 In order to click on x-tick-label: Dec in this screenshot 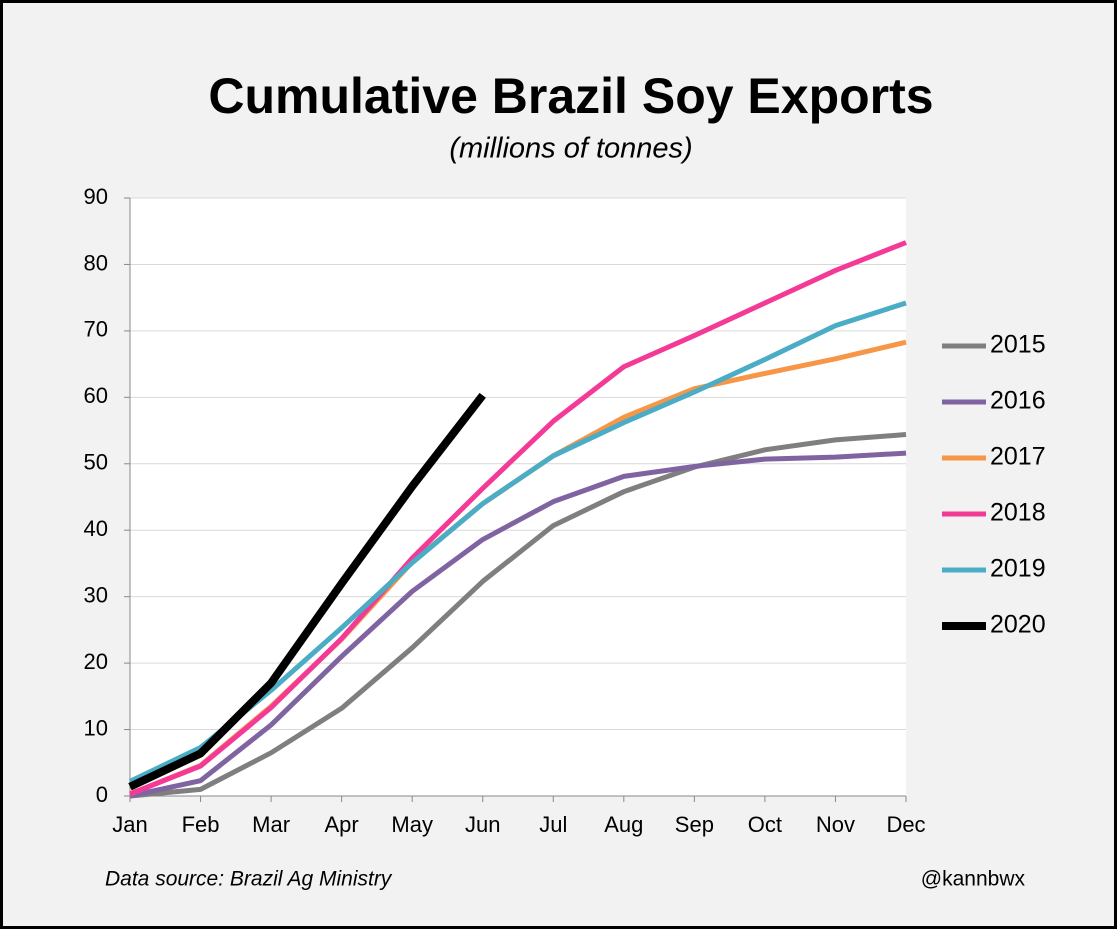, I will do `click(905, 824)`.